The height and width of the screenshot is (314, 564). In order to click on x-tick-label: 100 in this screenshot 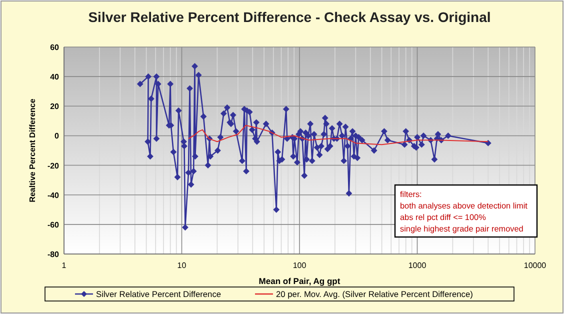, I will do `click(299, 265)`.